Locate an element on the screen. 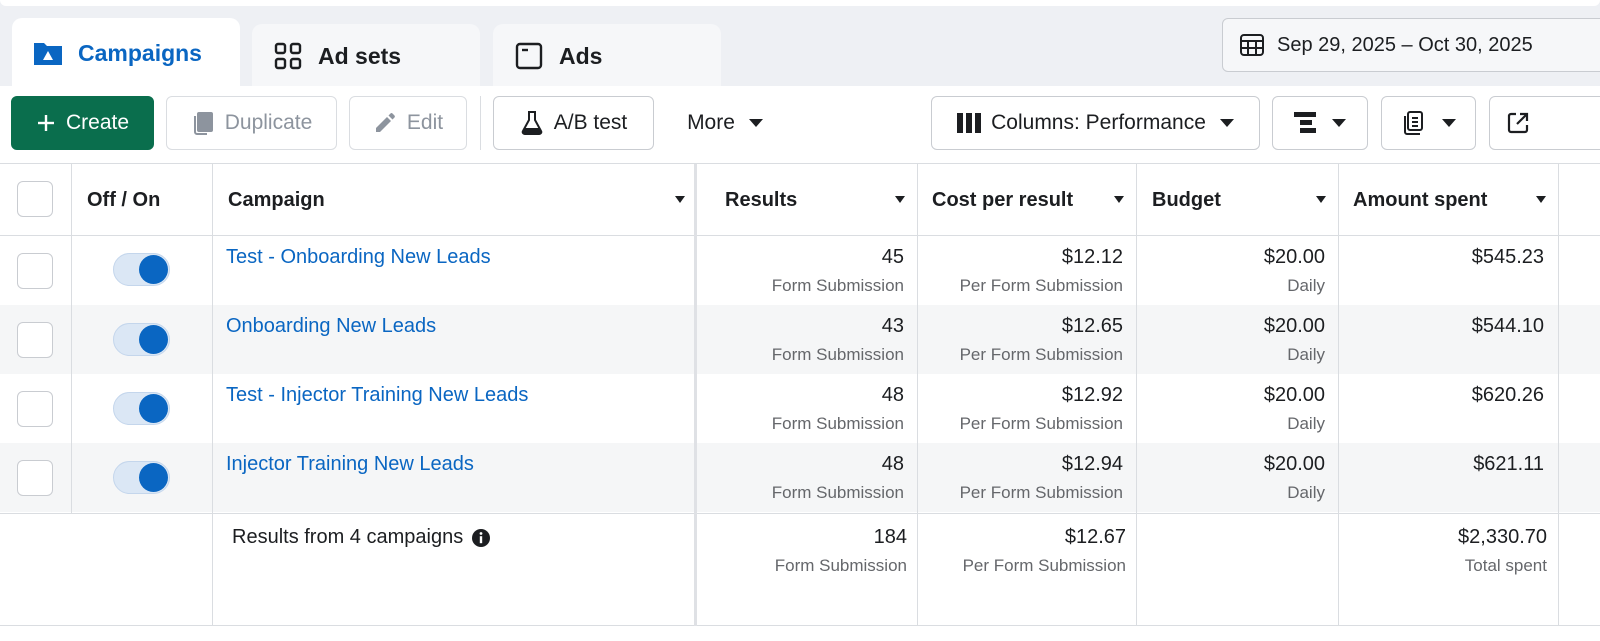 The width and height of the screenshot is (1600, 641). breakdown-dropdown is located at coordinates (1320, 123).